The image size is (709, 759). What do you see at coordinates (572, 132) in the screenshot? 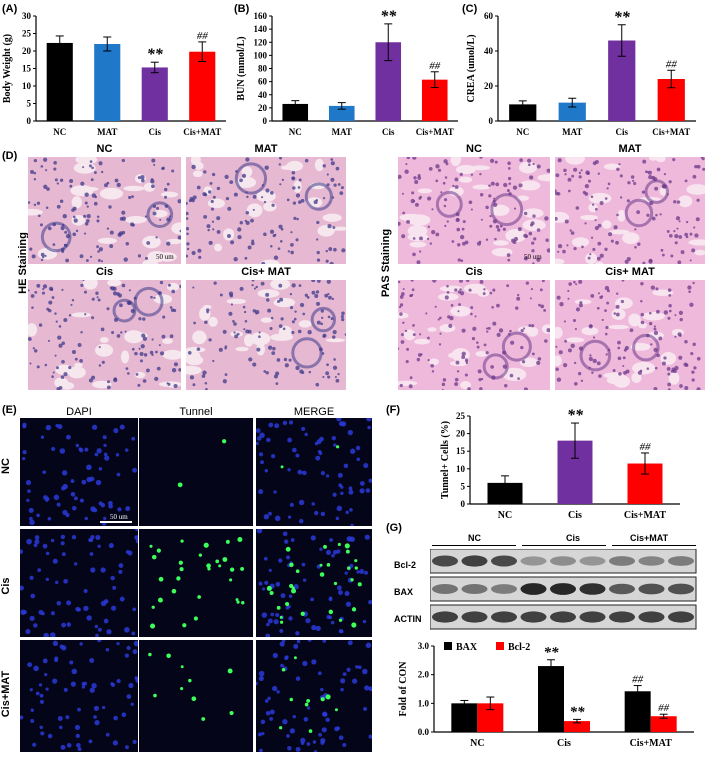
I see `x-tick-label: MAT` at bounding box center [572, 132].